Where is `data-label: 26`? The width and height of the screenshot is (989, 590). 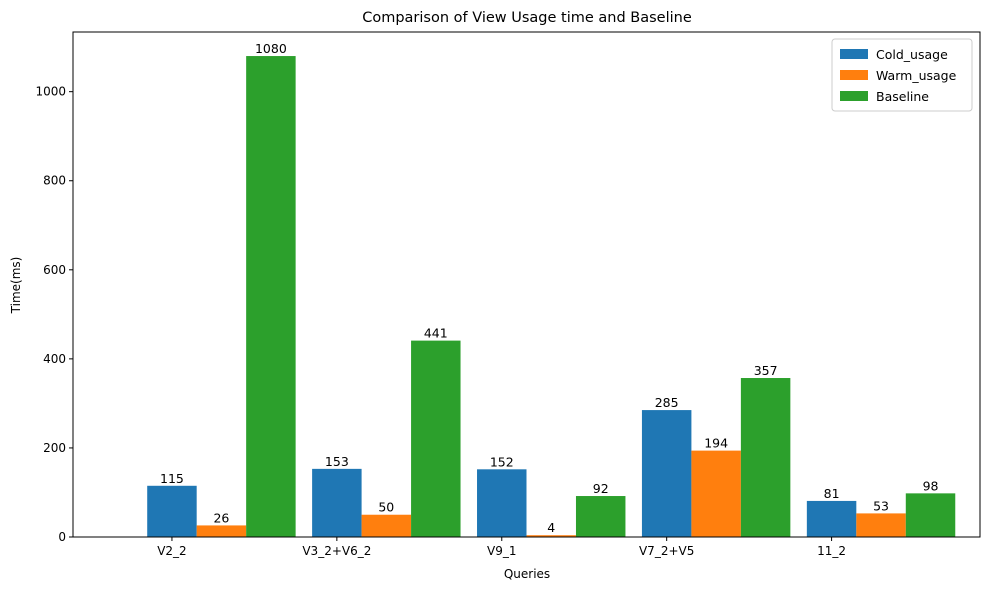
data-label: 26 is located at coordinates (221, 517).